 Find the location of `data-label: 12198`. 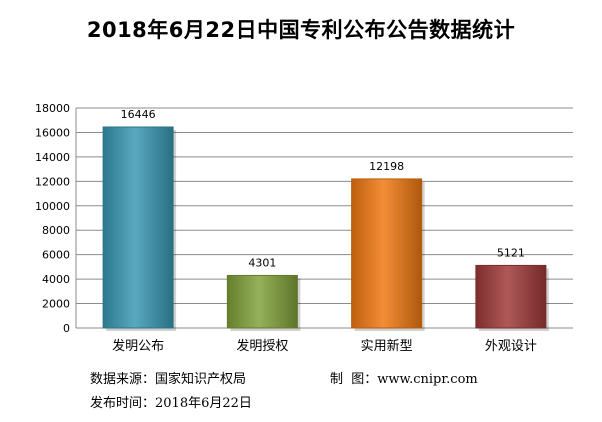

data-label: 12198 is located at coordinates (386, 166).